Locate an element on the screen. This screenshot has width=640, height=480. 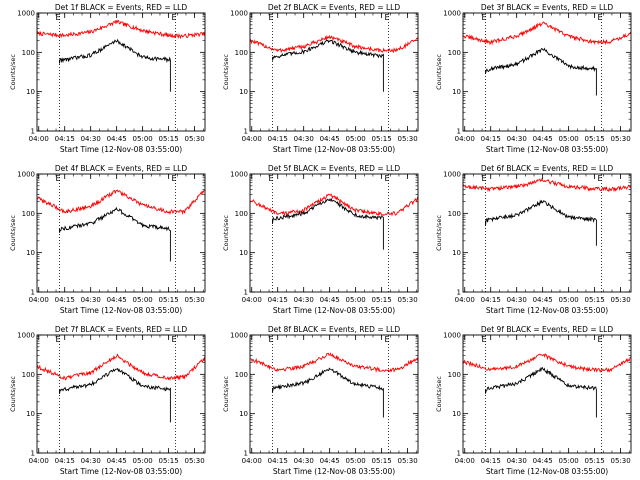
chart-title: Det 1f BLACK = Events, RED = LLD is located at coordinates (121, 7).